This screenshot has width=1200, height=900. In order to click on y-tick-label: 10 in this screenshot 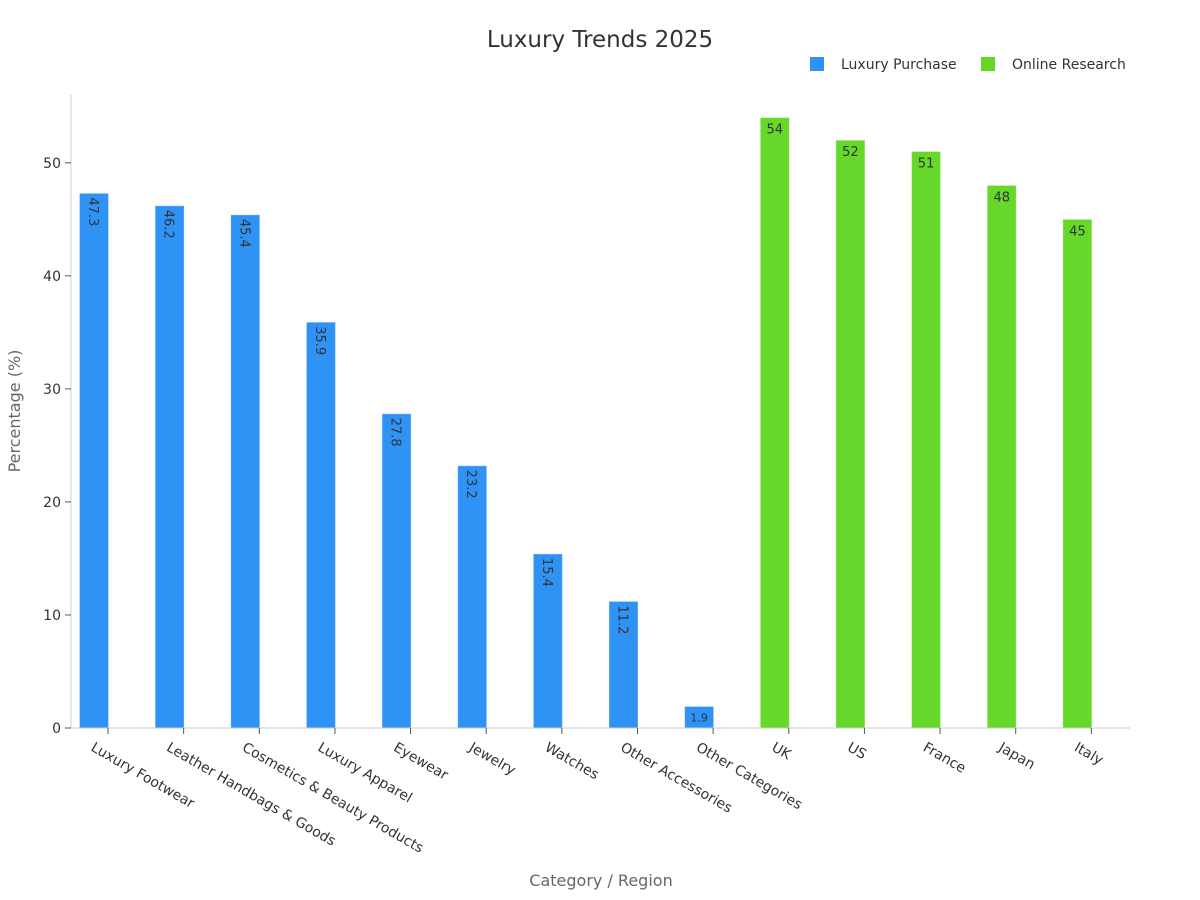, I will do `click(52, 616)`.